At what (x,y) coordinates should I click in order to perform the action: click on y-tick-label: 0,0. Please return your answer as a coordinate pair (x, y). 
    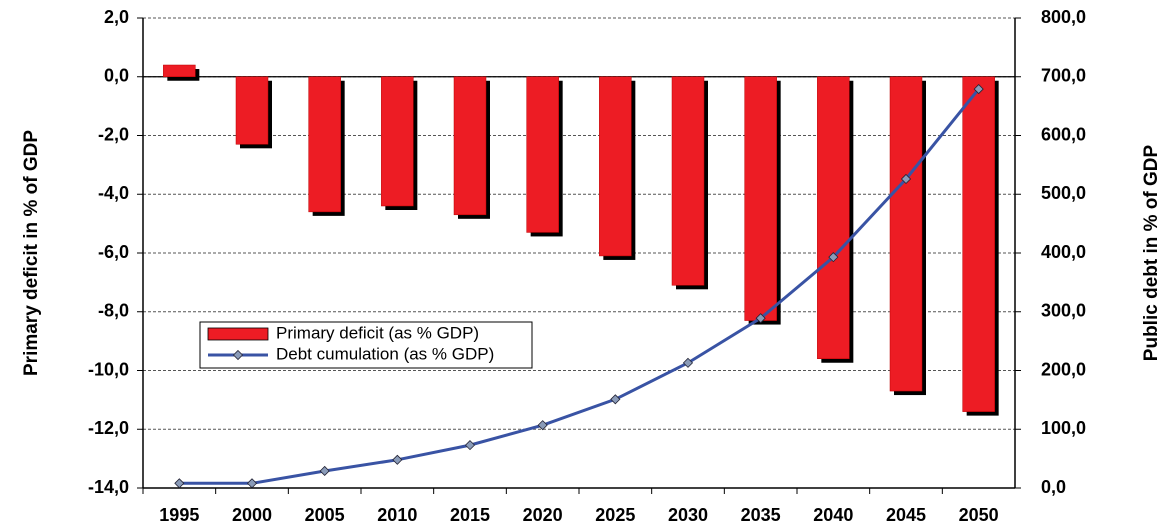
    Looking at the image, I should click on (116, 76).